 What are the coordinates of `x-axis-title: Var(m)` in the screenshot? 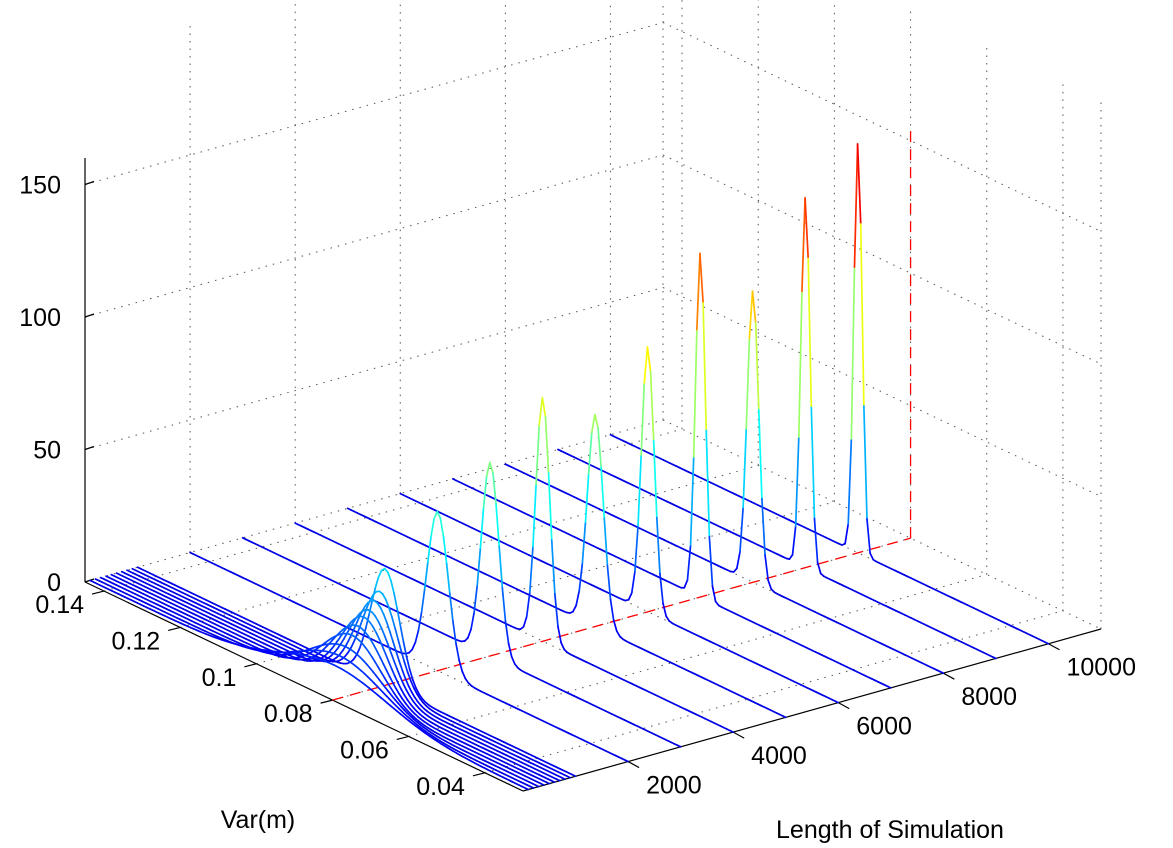 It's located at (258, 820).